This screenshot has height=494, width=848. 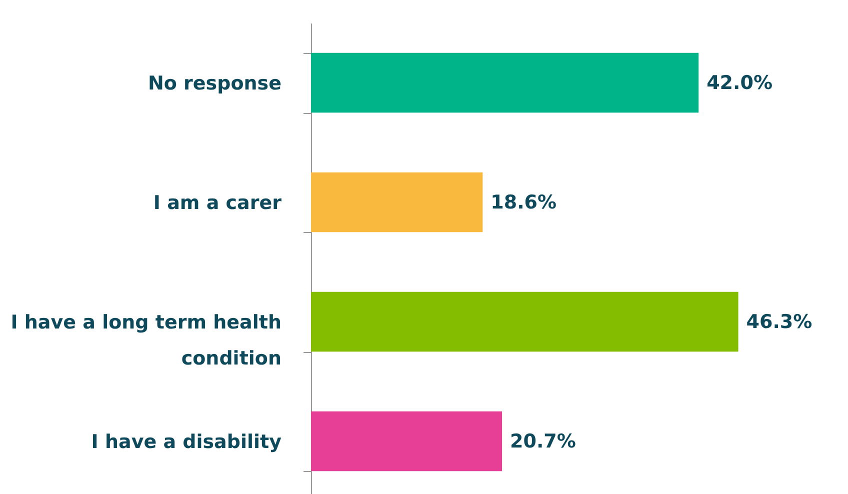 What do you see at coordinates (186, 441) in the screenshot?
I see `y-tick-label: I have a disability` at bounding box center [186, 441].